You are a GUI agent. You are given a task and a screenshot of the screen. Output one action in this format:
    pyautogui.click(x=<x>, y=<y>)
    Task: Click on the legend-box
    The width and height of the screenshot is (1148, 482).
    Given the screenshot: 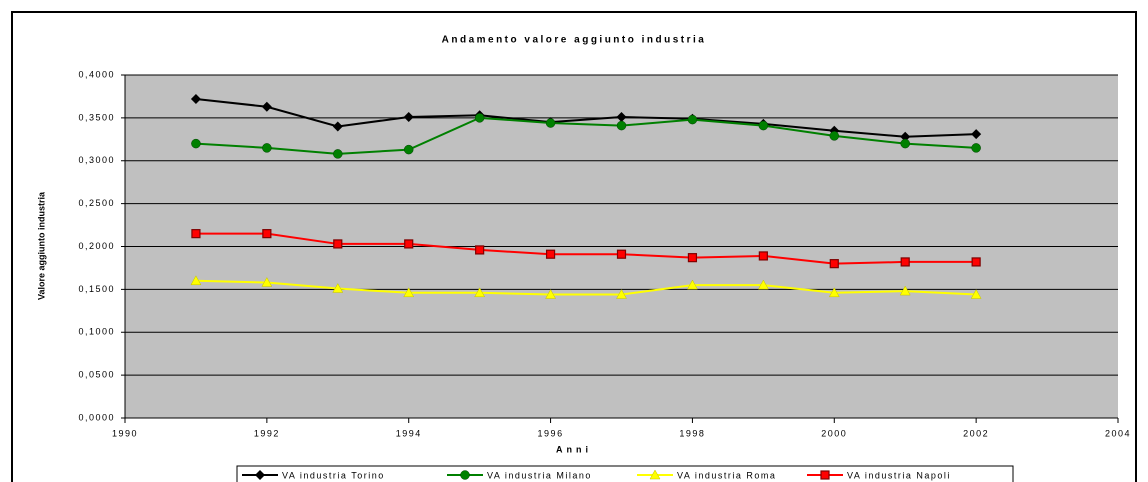 What is the action you would take?
    pyautogui.click(x=625, y=473)
    